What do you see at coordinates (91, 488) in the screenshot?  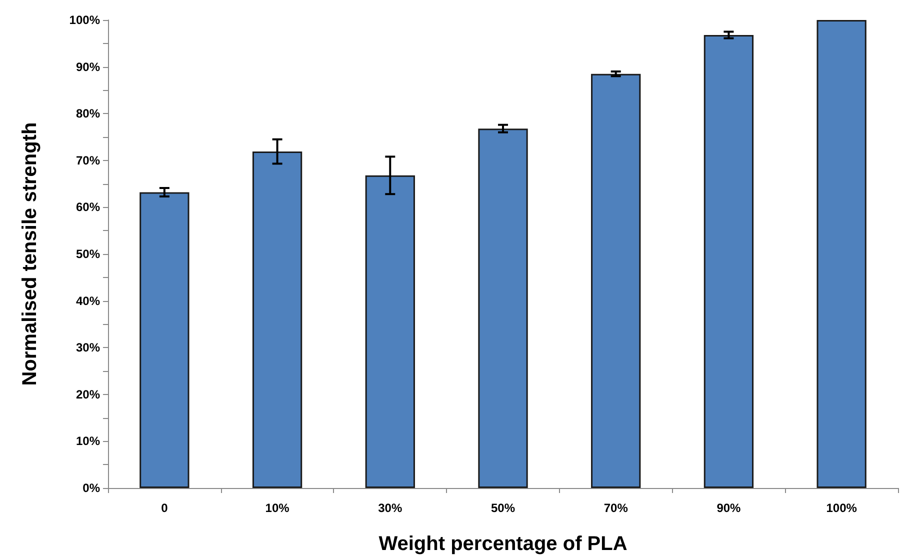 I see `y-tick-label: 0%` at bounding box center [91, 488].